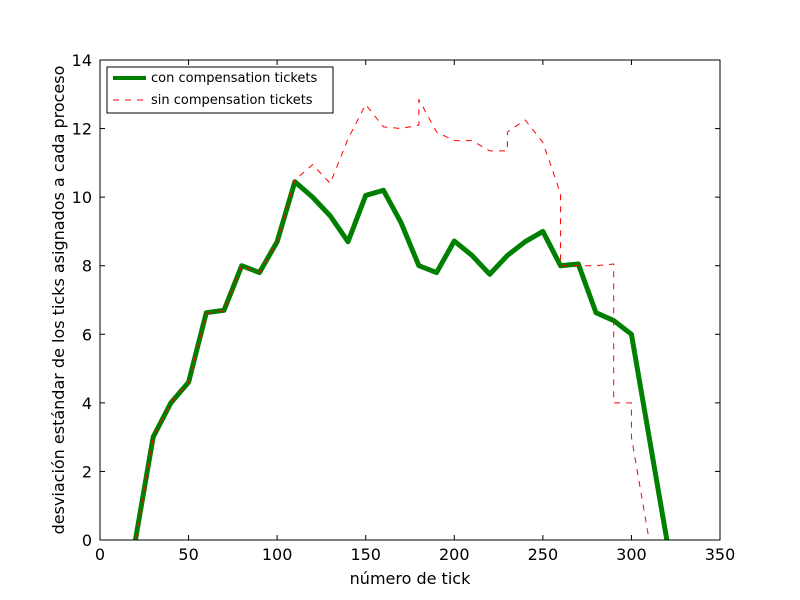 The height and width of the screenshot is (600, 800). Describe the element at coordinates (87, 403) in the screenshot. I see `y-tick-label: 4` at that location.